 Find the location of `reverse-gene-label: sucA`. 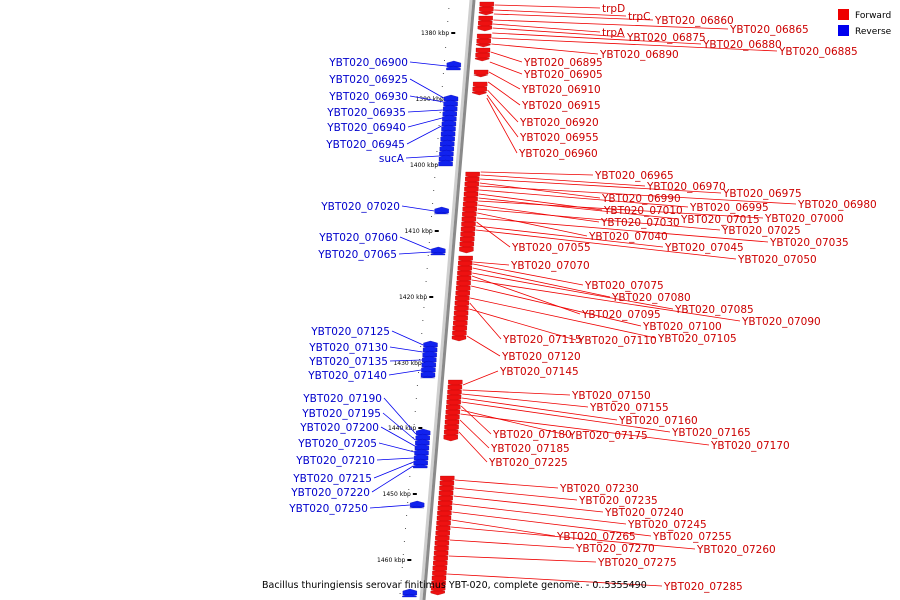

reverse-gene-label: sucA is located at coordinates (392, 159).